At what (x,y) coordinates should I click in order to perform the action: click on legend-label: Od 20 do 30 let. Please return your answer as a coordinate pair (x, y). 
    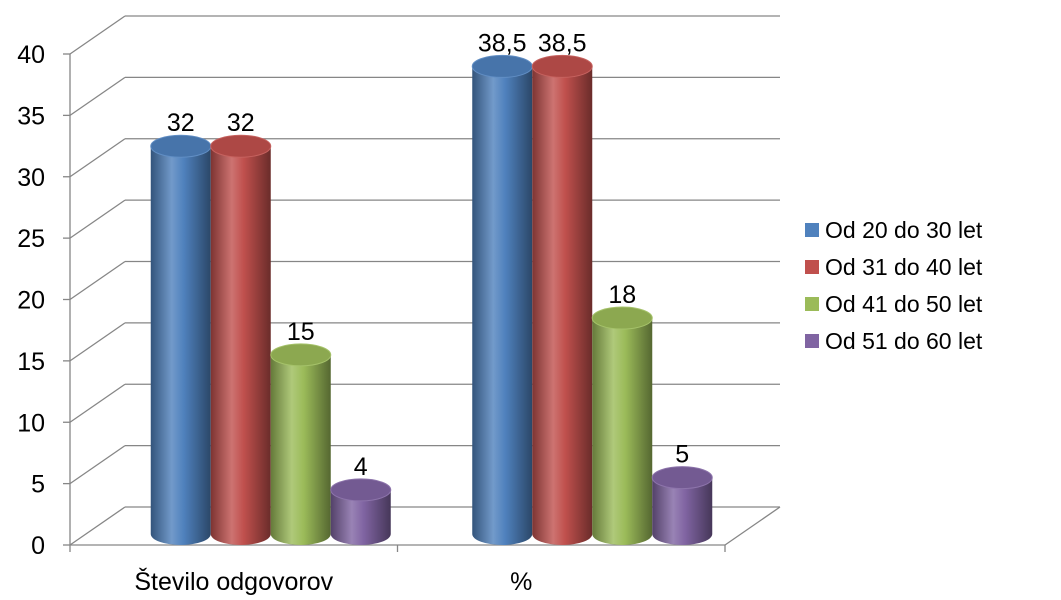
    Looking at the image, I should click on (904, 230).